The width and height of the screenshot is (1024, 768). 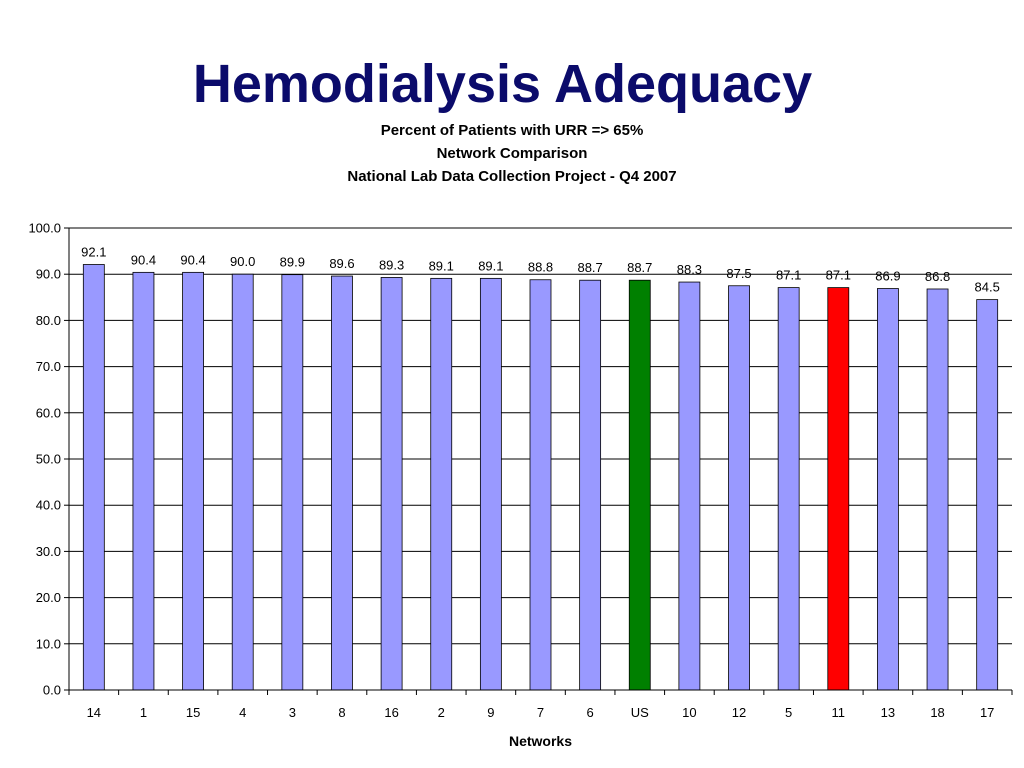 I want to click on data-label-15: 90.4, so click(x=192, y=259).